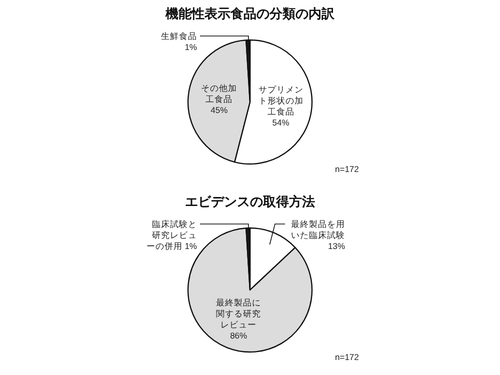  Describe the element at coordinates (337, 246) in the screenshot. I see `data-label: 13%` at that location.